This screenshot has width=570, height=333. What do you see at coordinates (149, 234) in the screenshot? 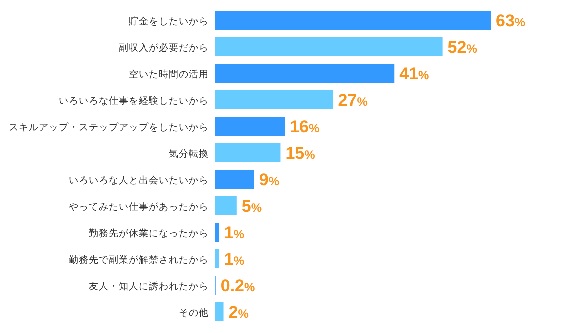
I see `y-tick-label: 勤務先が休業になったから` at bounding box center [149, 234].